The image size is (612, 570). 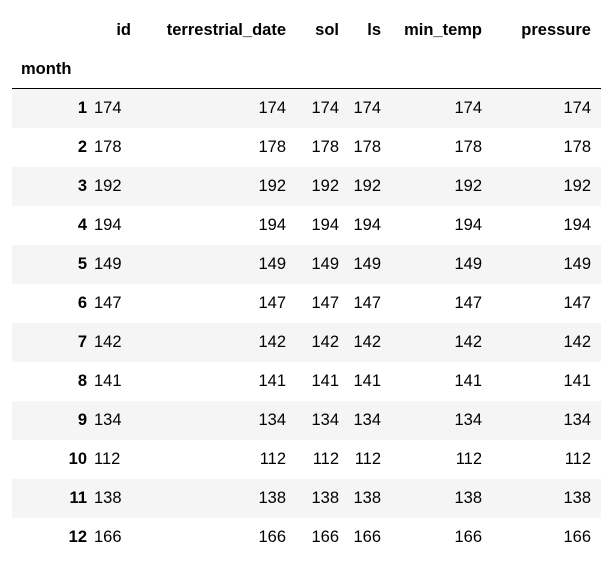 What do you see at coordinates (374, 30) in the screenshot?
I see `column-header-ls: ls` at bounding box center [374, 30].